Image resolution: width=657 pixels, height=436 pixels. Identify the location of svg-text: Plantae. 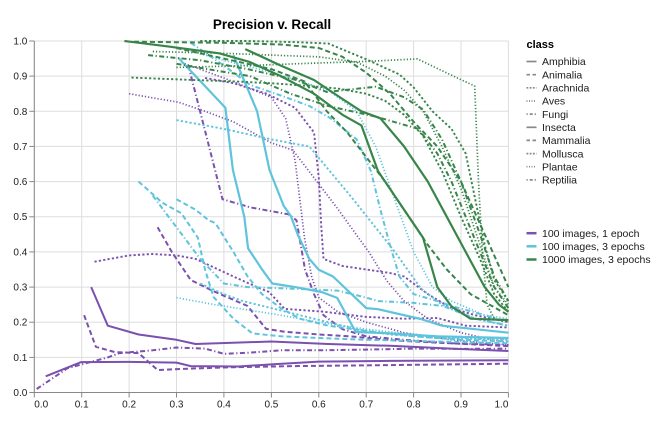
(560, 167).